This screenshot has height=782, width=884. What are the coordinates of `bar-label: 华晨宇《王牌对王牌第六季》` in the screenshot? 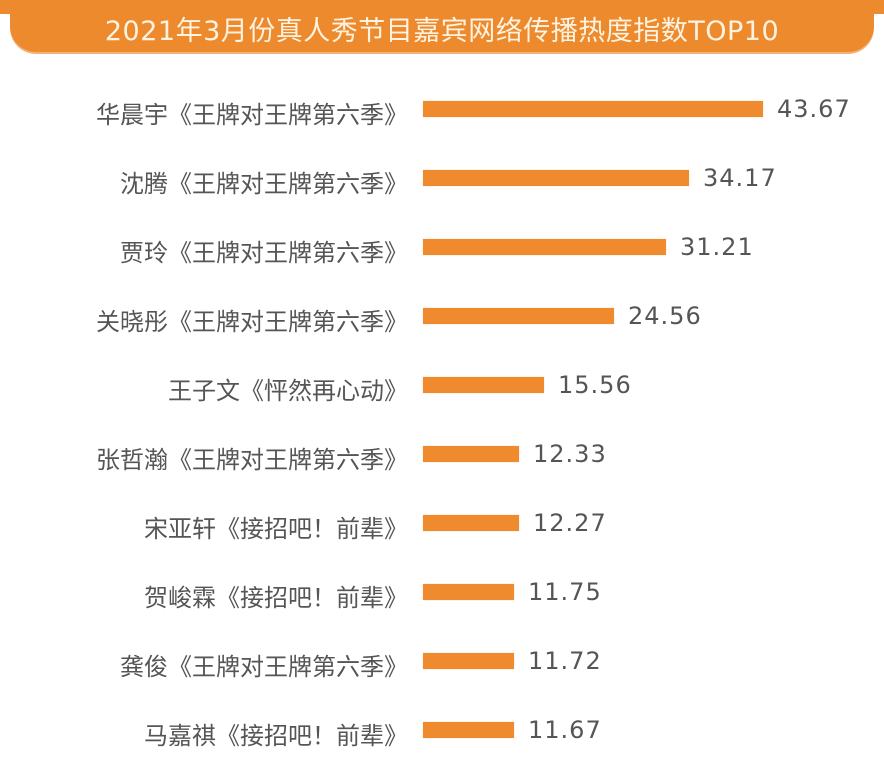 It's located at (252, 115).